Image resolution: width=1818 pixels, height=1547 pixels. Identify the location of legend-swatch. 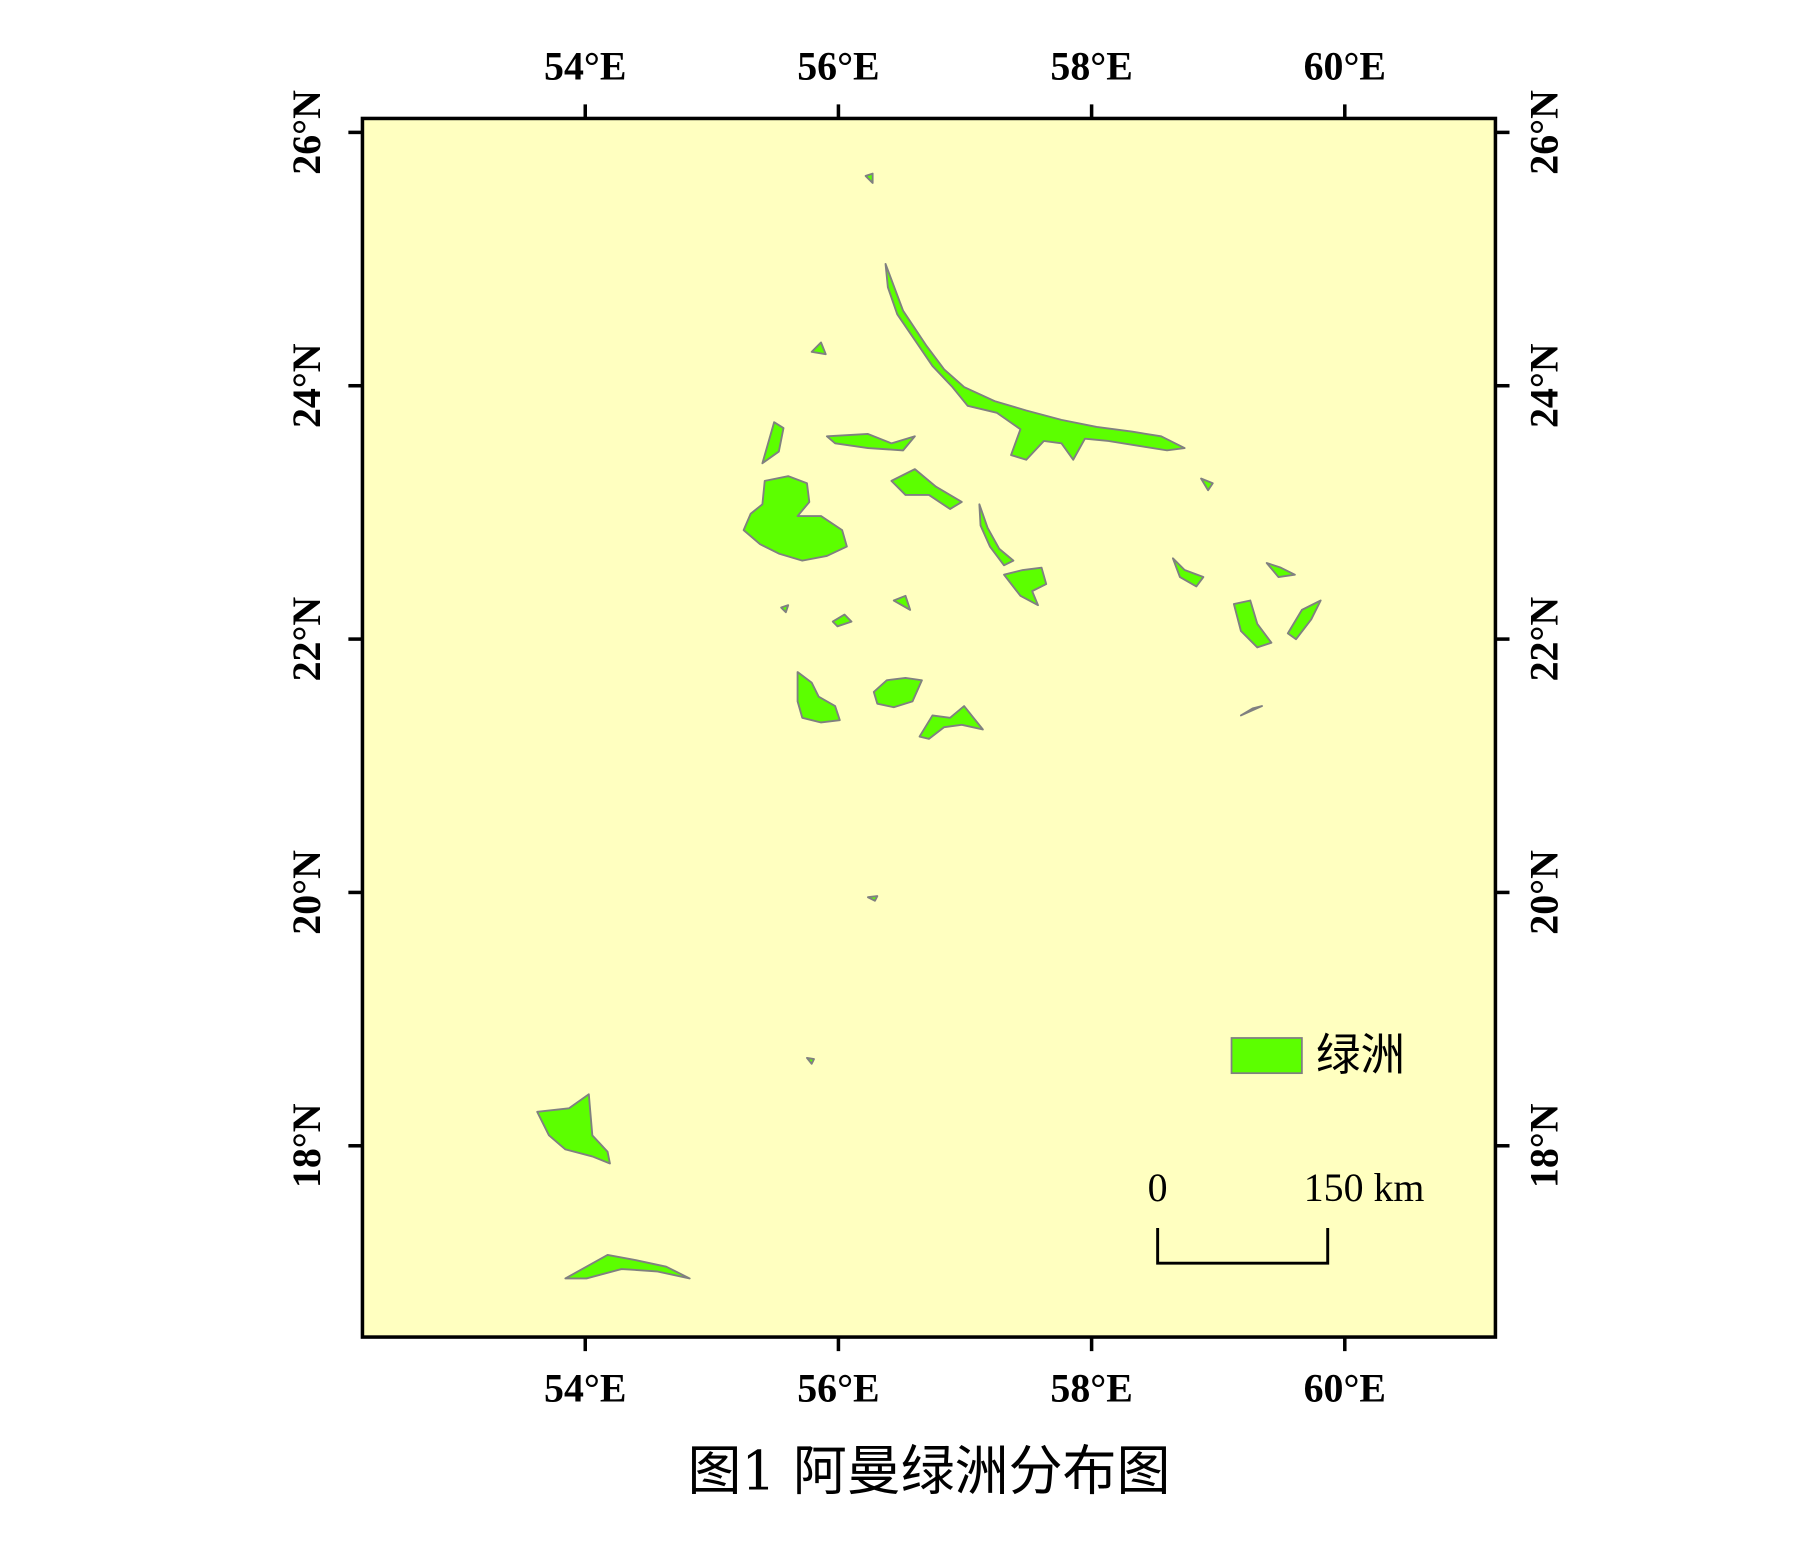
(1266, 1056).